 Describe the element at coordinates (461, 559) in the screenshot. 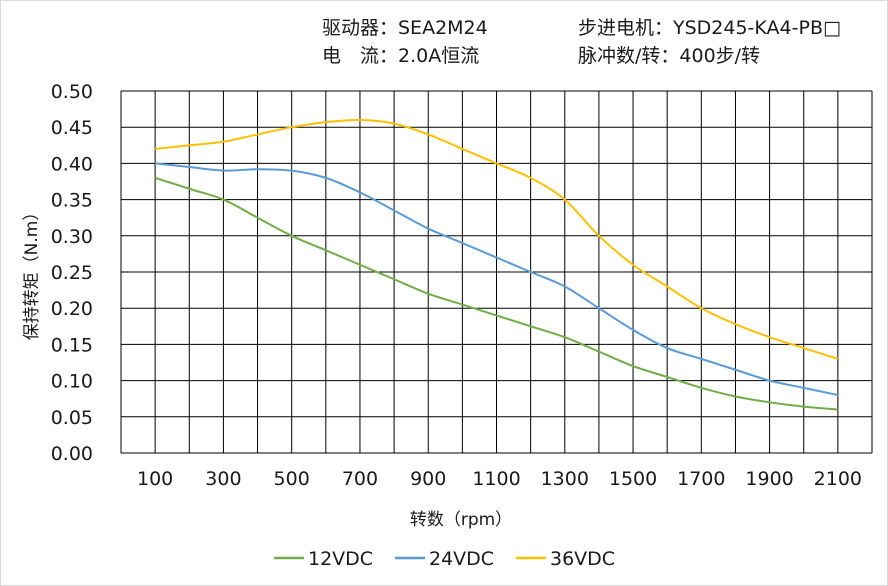

I see `legend-label: 24VDC` at that location.